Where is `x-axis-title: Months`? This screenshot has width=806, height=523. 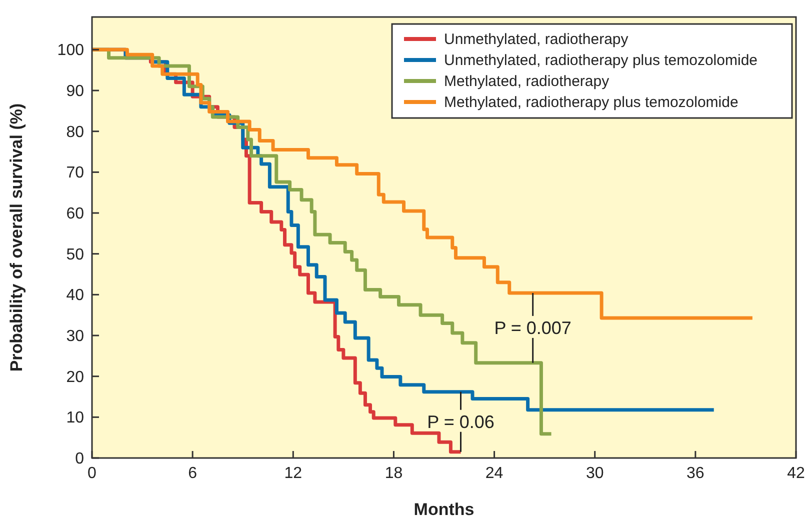 x-axis-title: Months is located at coordinates (444, 509).